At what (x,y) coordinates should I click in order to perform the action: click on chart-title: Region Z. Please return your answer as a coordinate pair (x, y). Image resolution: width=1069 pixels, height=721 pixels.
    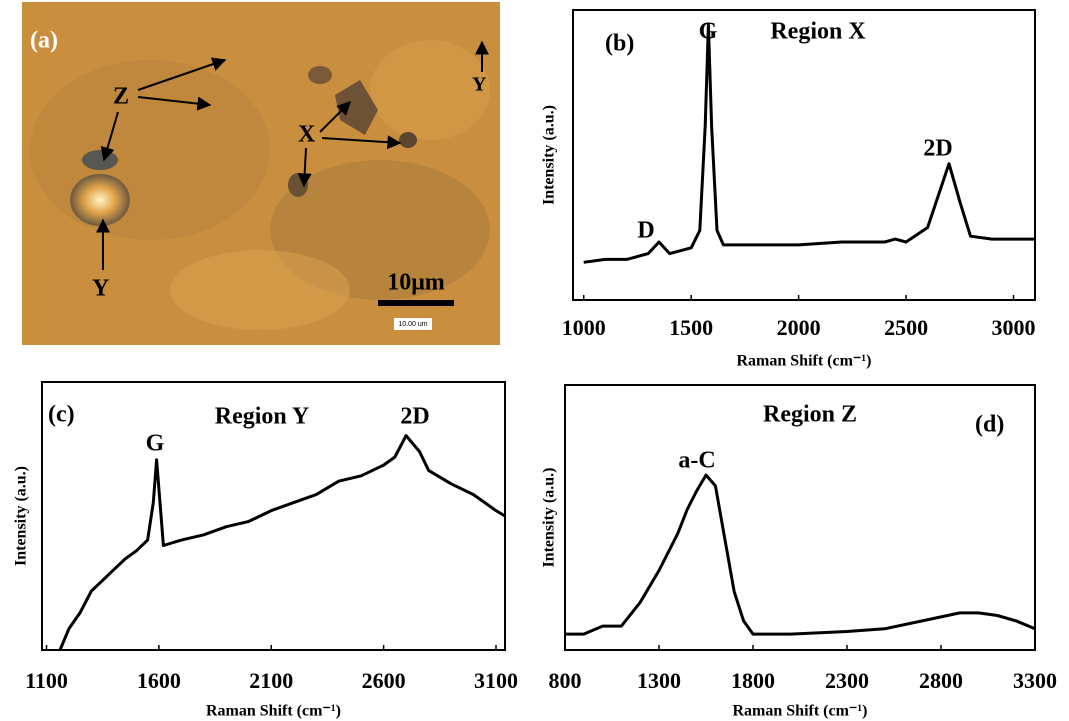
    Looking at the image, I should click on (810, 415).